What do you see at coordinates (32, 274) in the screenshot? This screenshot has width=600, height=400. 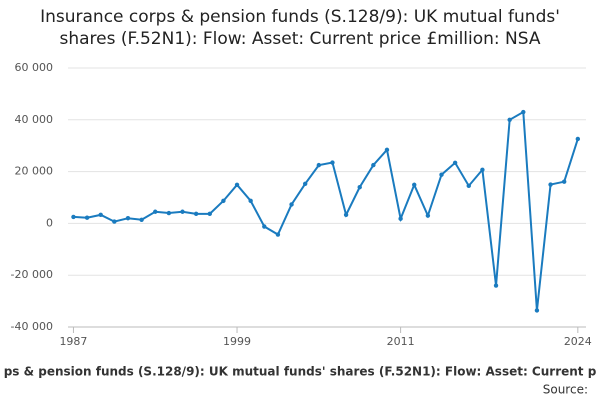 I see `y-tick-label: -20 000` at bounding box center [32, 274].